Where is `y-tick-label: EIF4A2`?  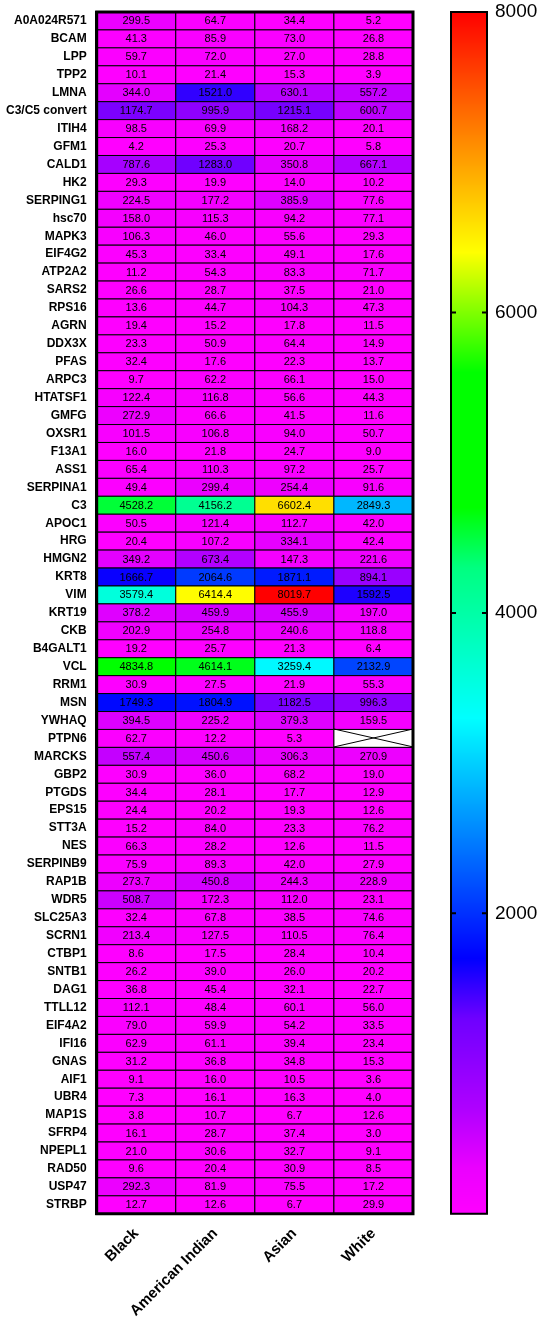
y-tick-label: EIF4A2 is located at coordinates (67, 1024).